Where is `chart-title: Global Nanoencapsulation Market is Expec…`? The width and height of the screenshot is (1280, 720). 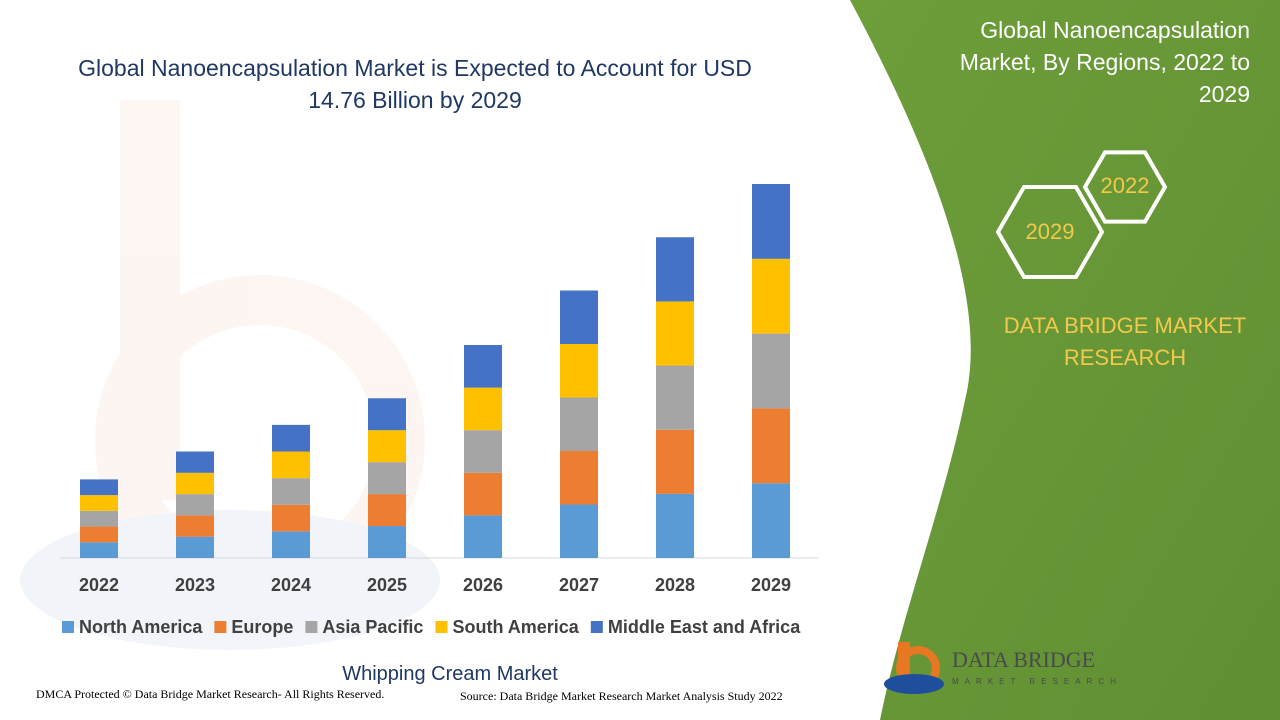 chart-title: Global Nanoencapsulation Market is Expec… is located at coordinates (415, 84).